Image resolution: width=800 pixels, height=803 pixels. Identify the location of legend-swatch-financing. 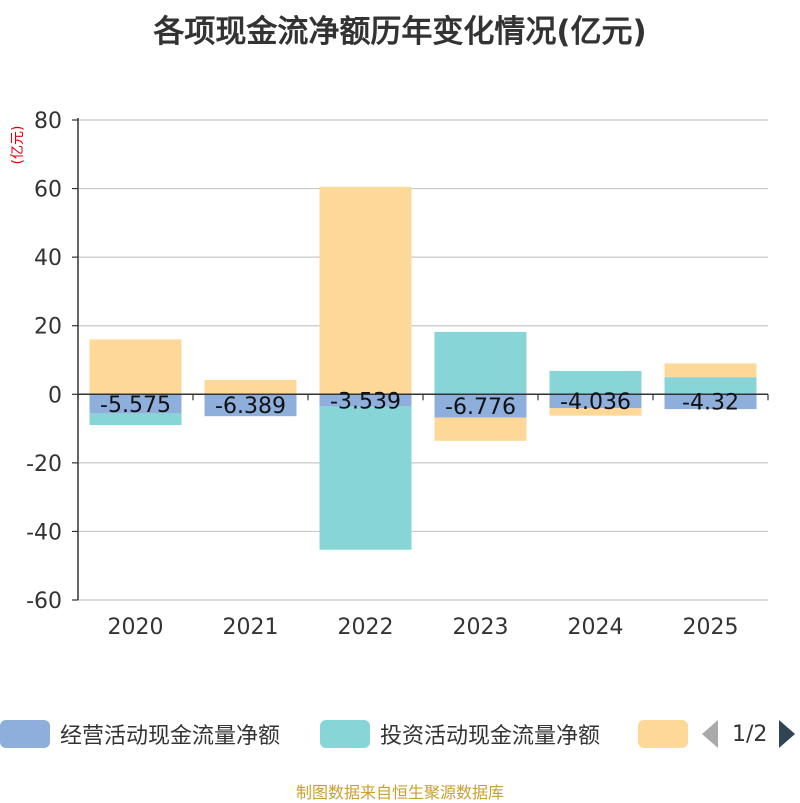
(663, 734).